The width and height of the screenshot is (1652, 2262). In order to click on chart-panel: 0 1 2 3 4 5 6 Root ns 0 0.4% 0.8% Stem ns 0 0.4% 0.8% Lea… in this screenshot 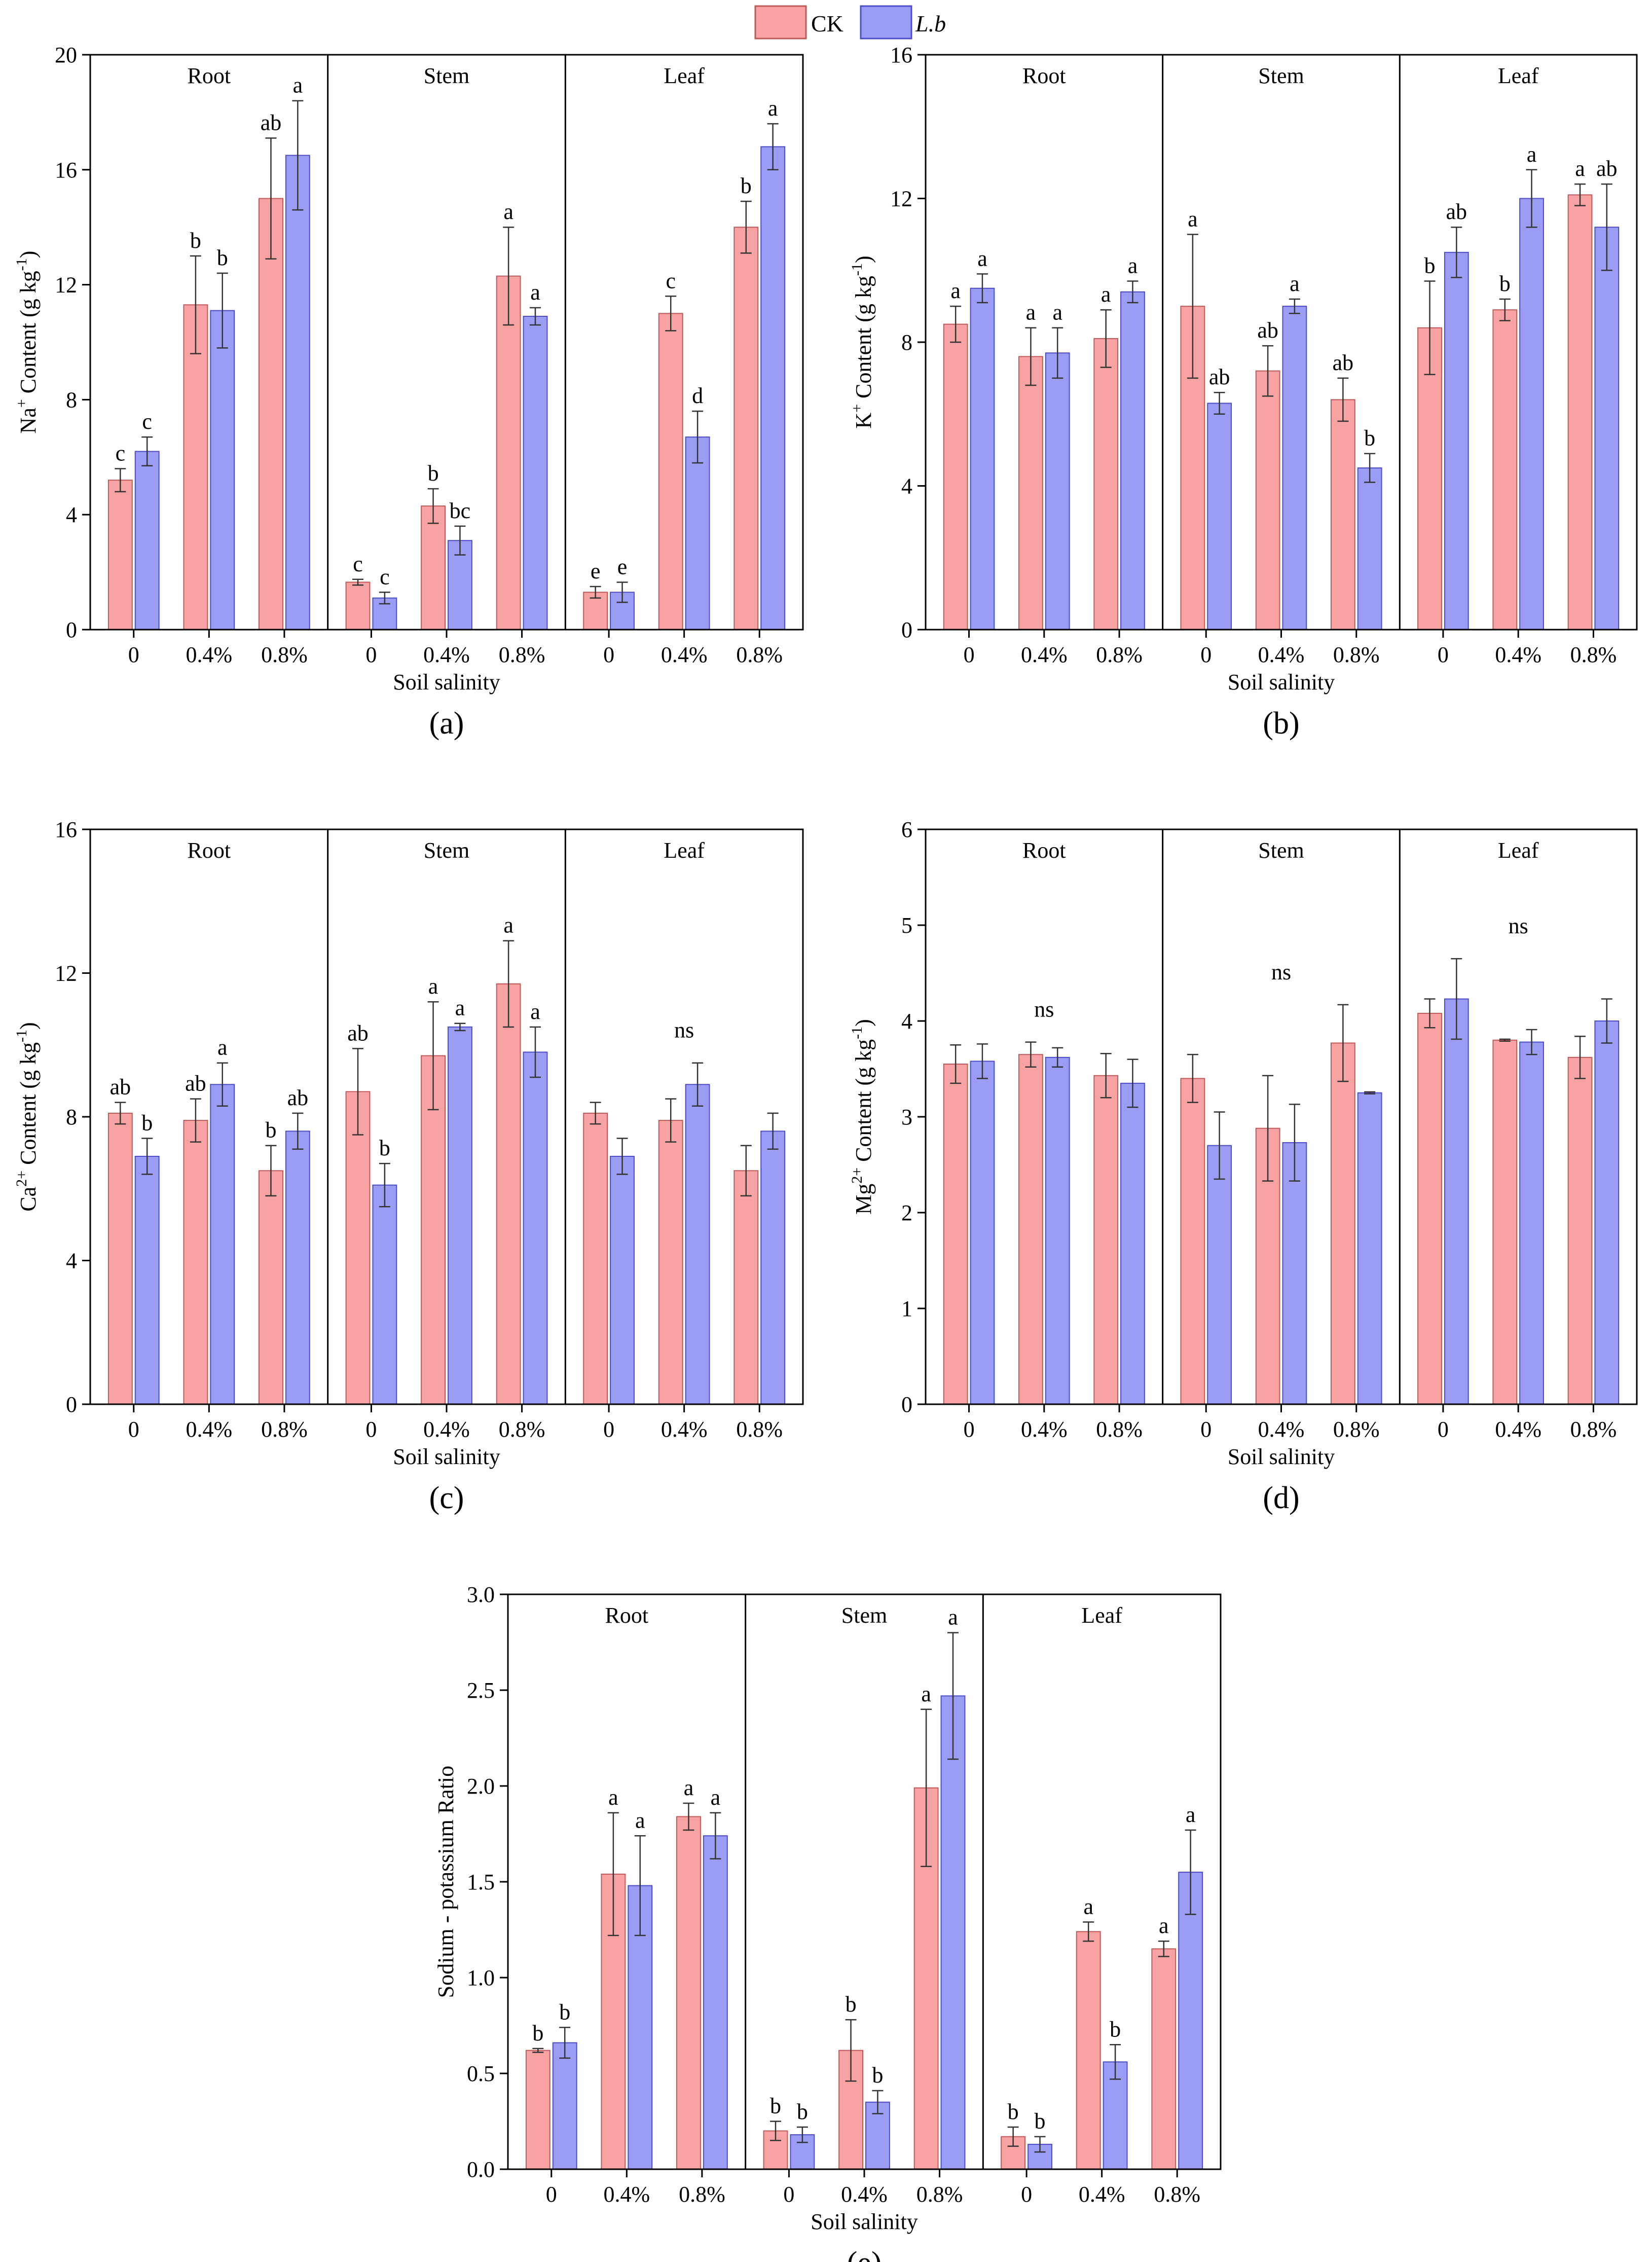, I will do `click(1244, 1166)`.